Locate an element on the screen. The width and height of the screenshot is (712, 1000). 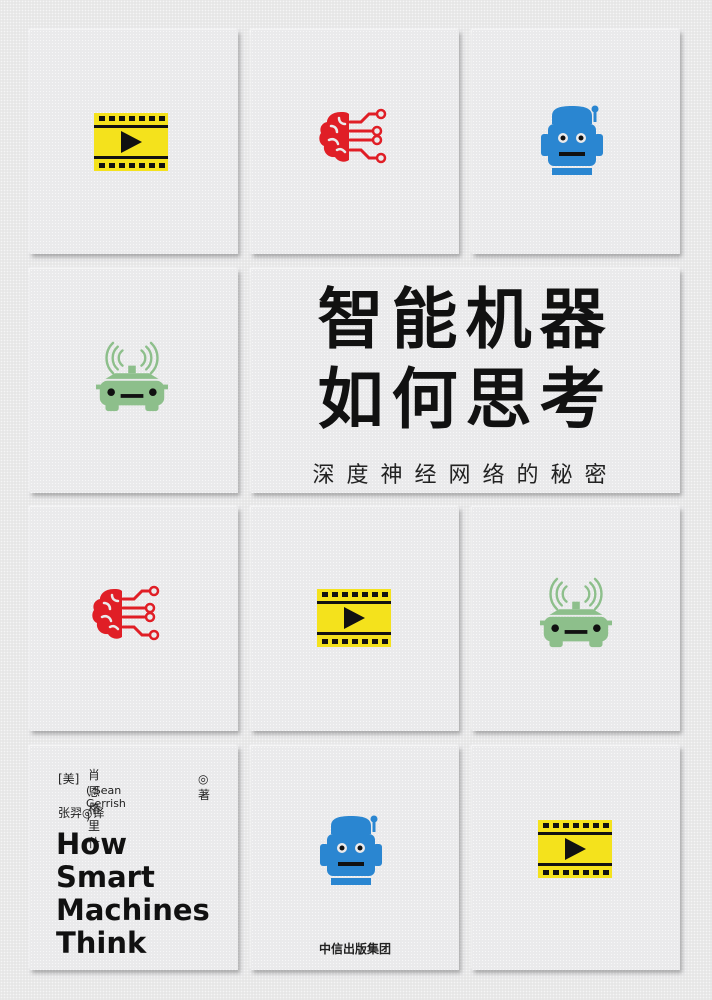
translator: 张羿◎译 is located at coordinates (81, 813).